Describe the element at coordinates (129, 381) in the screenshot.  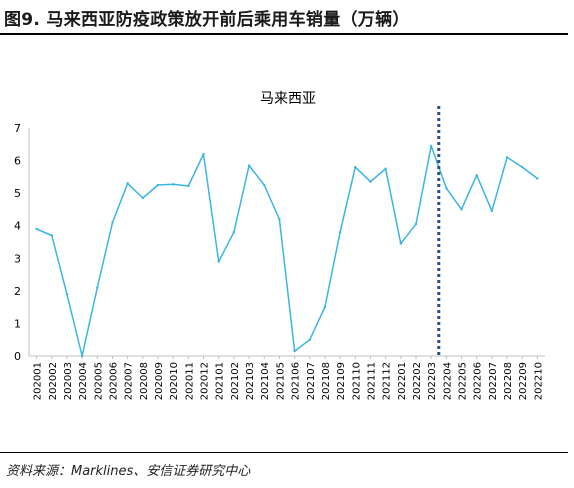
I see `x-tick-label: 202007` at that location.